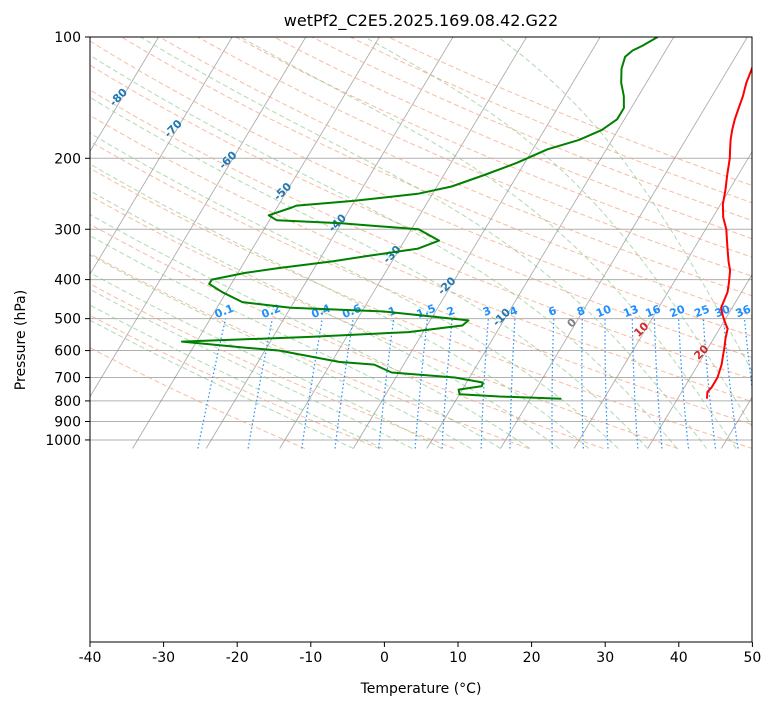  What do you see at coordinates (163, 658) in the screenshot?
I see `x-tick-label: -30` at bounding box center [163, 658].